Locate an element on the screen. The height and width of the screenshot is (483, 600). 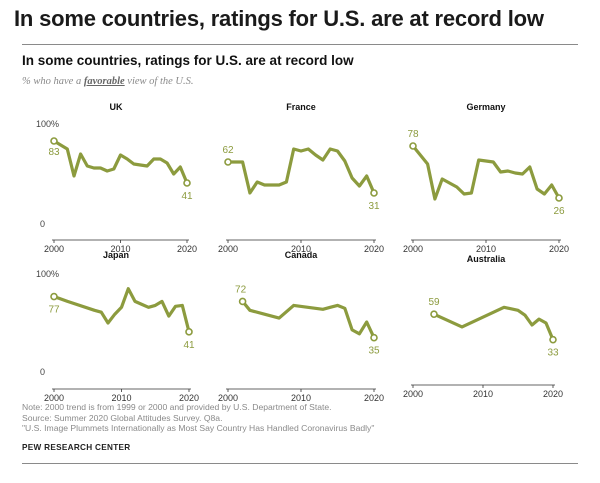
france-end-point is located at coordinates (374, 193).